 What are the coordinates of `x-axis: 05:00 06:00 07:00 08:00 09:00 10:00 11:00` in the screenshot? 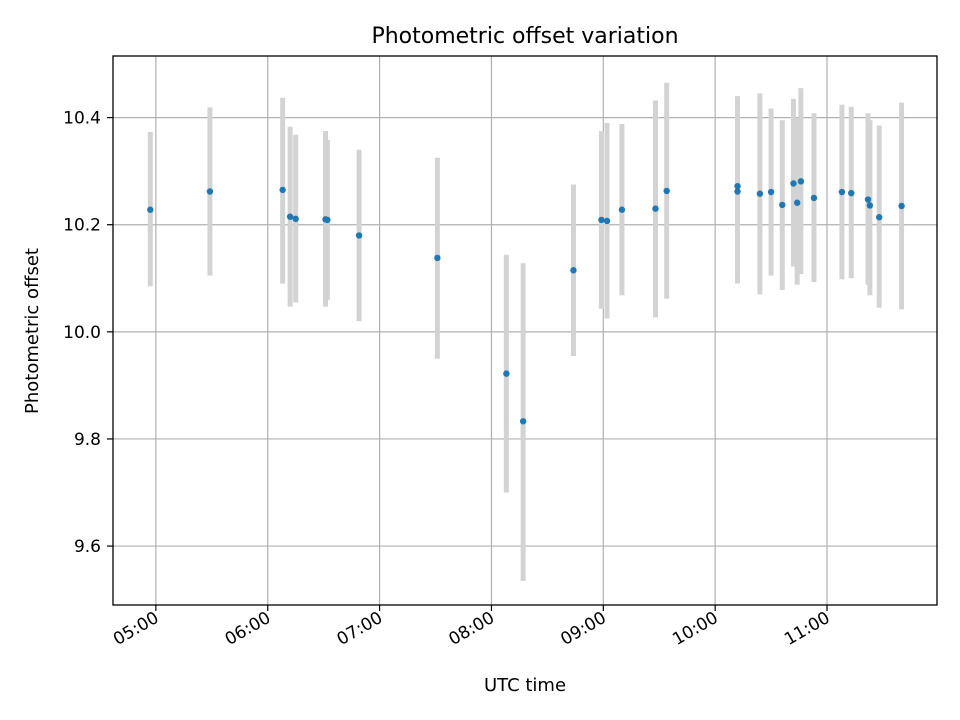 It's located at (472, 627).